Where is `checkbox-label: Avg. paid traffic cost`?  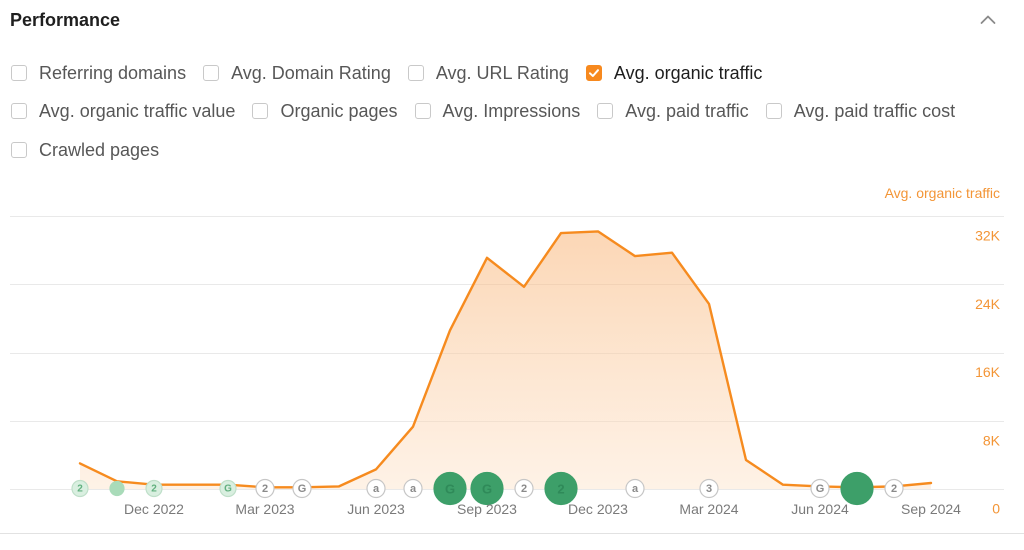 checkbox-label: Avg. paid traffic cost is located at coordinates (874, 111).